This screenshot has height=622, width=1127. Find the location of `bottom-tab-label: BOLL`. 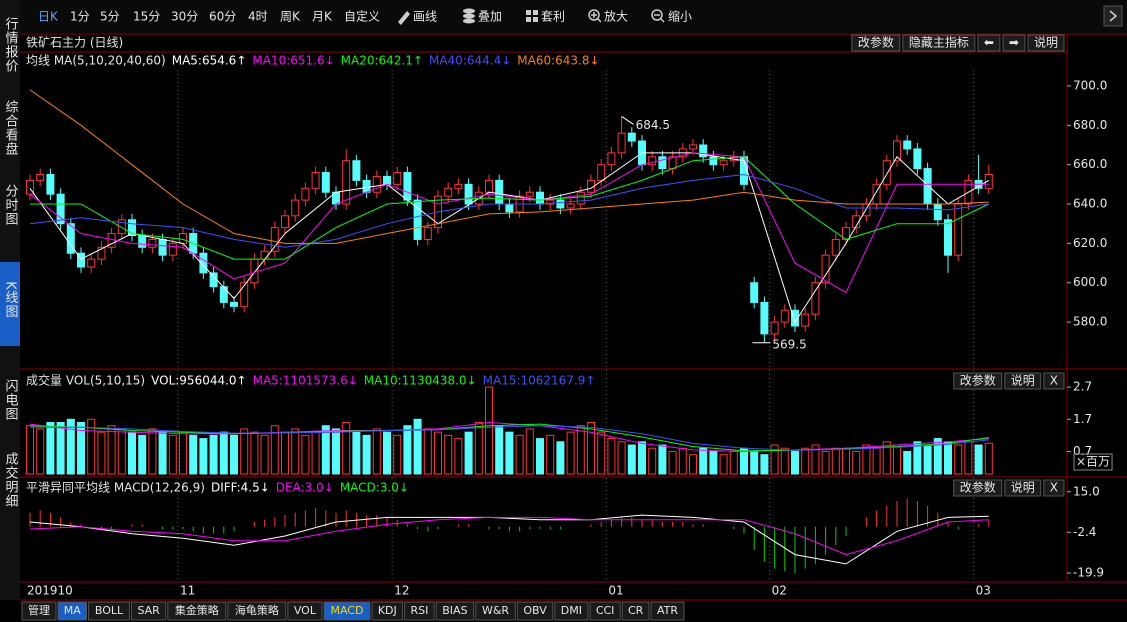

bottom-tab-label: BOLL is located at coordinates (109, 610).